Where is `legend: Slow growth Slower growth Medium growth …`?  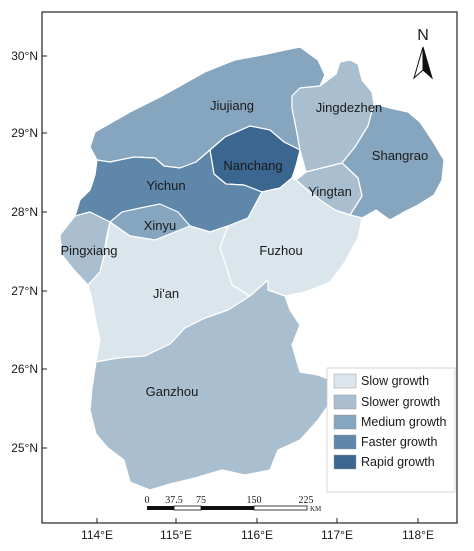
legend: Slow growth Slower growth Medium growth … is located at coordinates (391, 430).